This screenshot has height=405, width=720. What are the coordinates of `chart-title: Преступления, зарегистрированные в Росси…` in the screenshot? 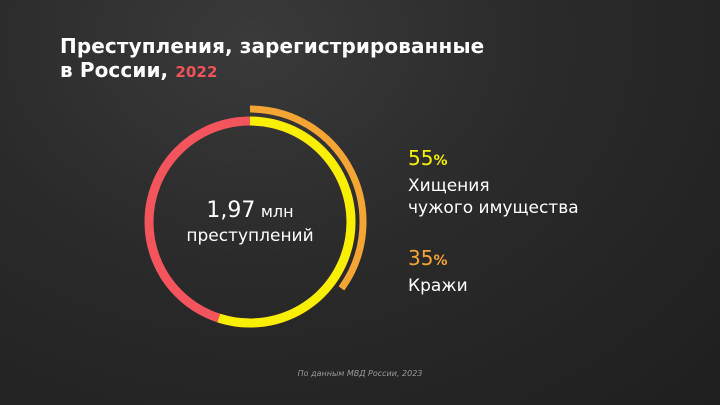 It's located at (360, 59).